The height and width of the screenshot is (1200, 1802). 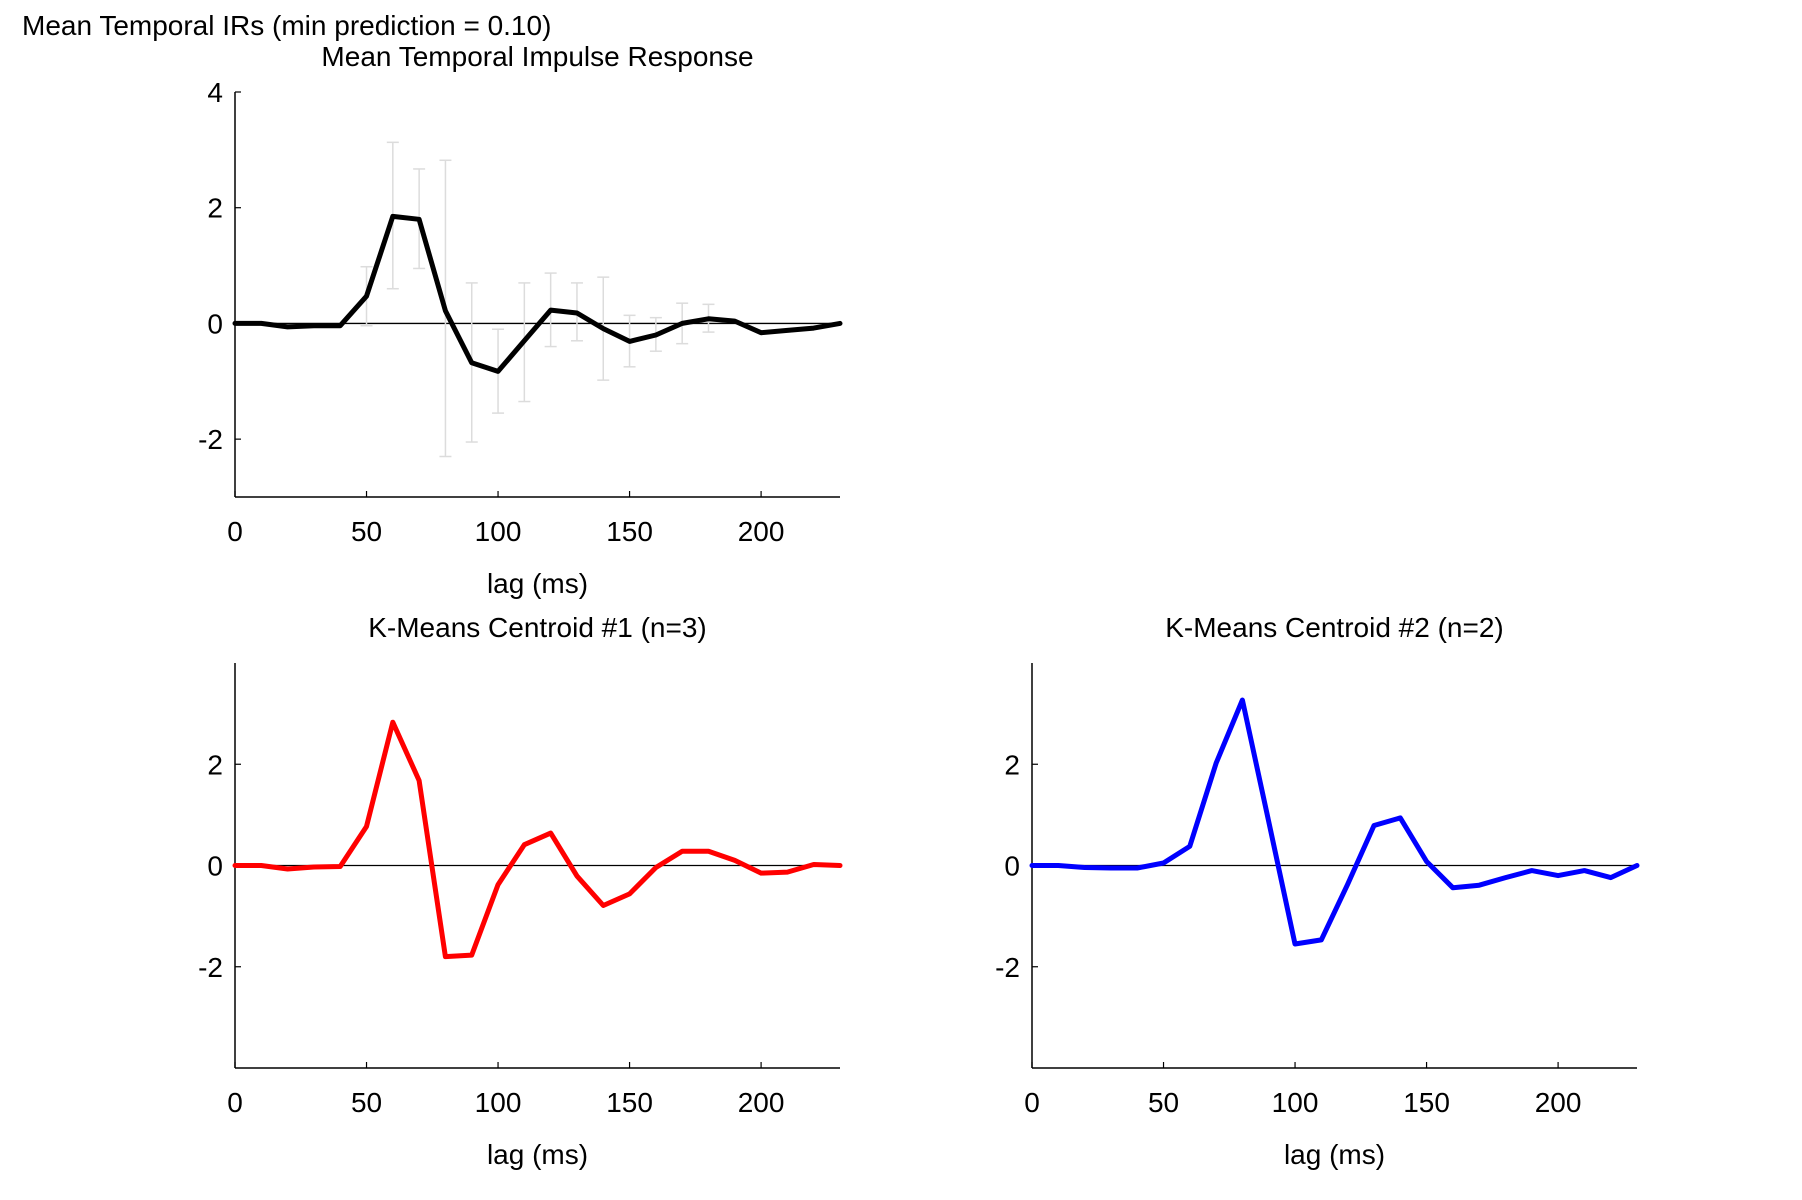 What do you see at coordinates (215, 92) in the screenshot?
I see `y-tick-label: 4` at bounding box center [215, 92].